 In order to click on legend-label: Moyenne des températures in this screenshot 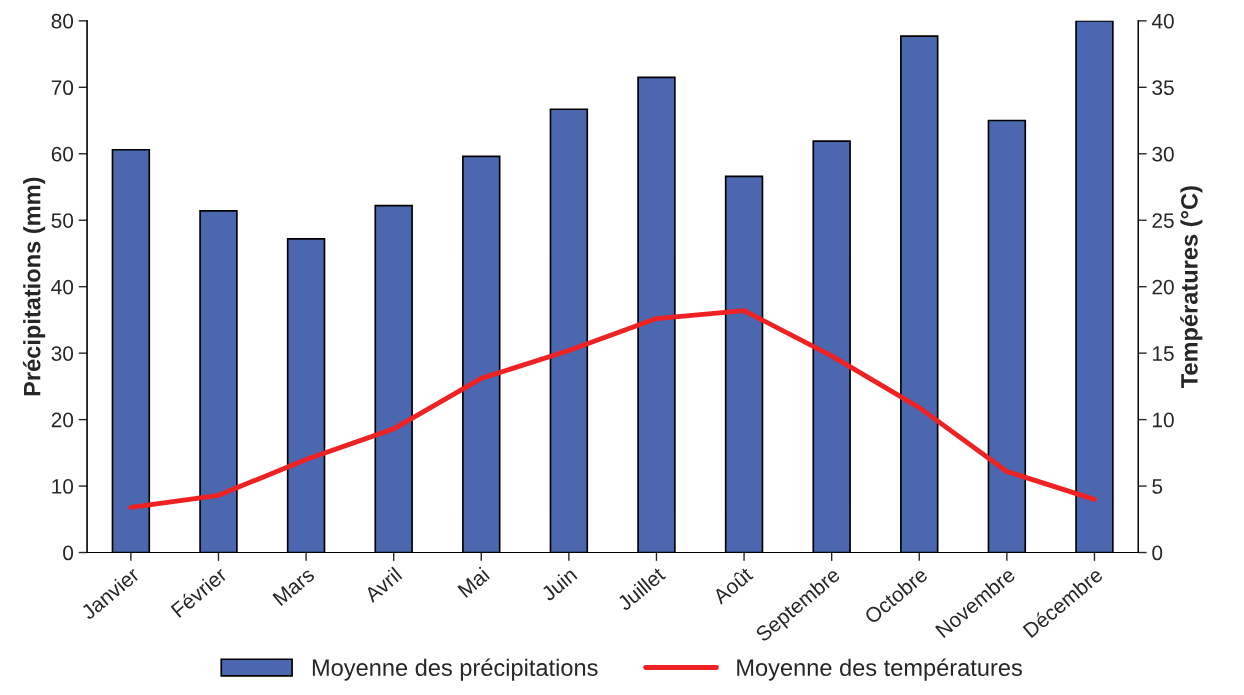, I will do `click(879, 669)`.